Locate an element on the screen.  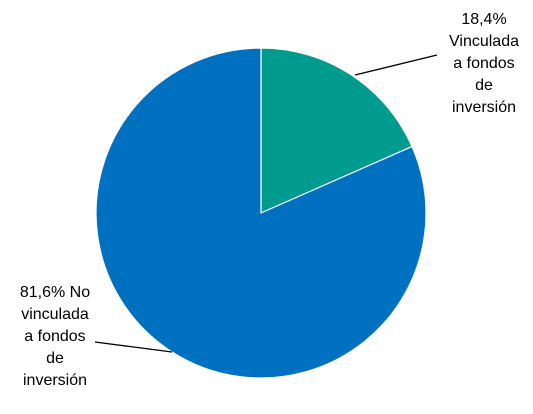
slice-label-0: 18,4% Vinculada a fondos de inversión is located at coordinates (484, 63).